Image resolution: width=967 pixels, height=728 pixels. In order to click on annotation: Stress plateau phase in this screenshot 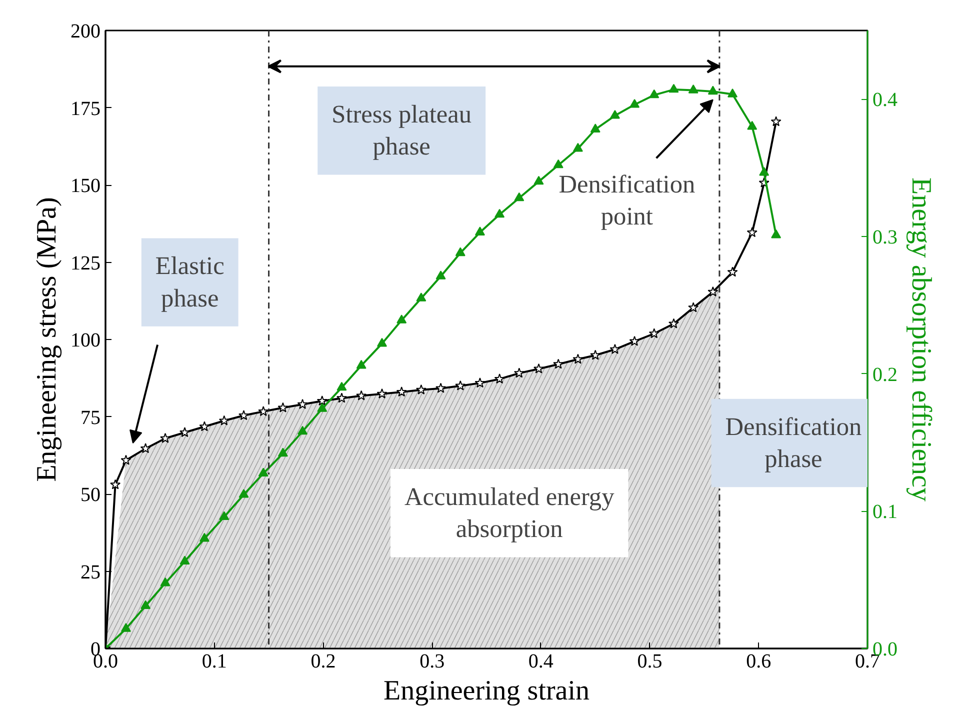, I will do `click(402, 130)`.